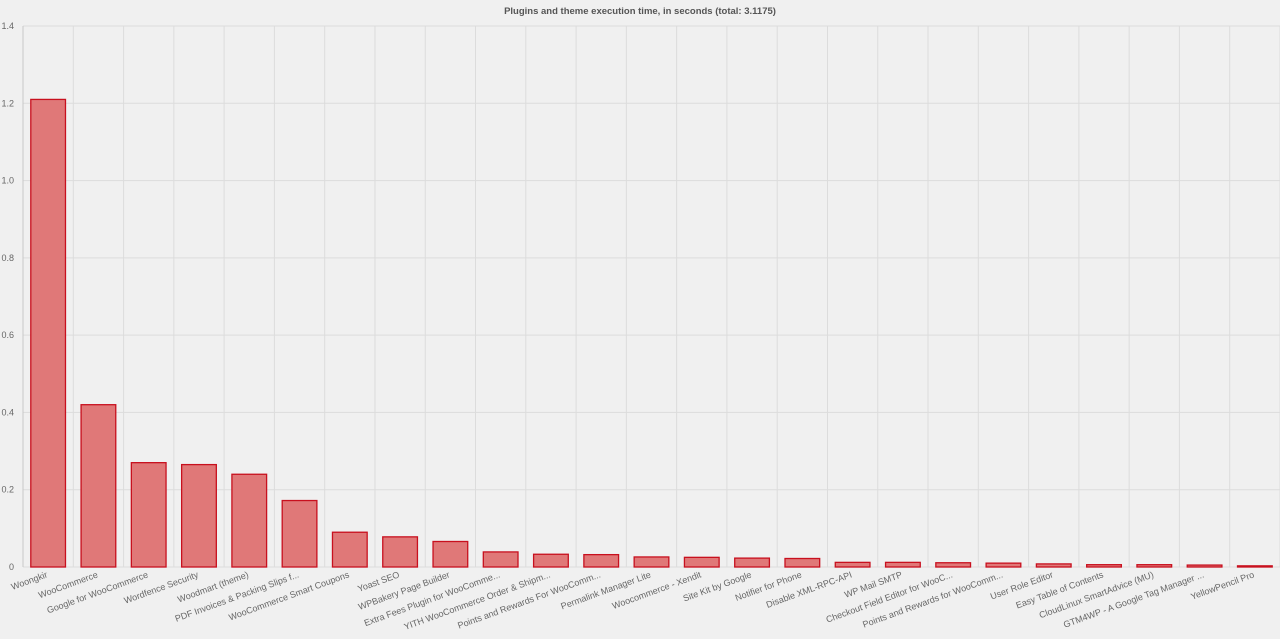 The image size is (1280, 639). Describe the element at coordinates (7, 181) in the screenshot. I see `y-tick-label: 1.0` at that location.